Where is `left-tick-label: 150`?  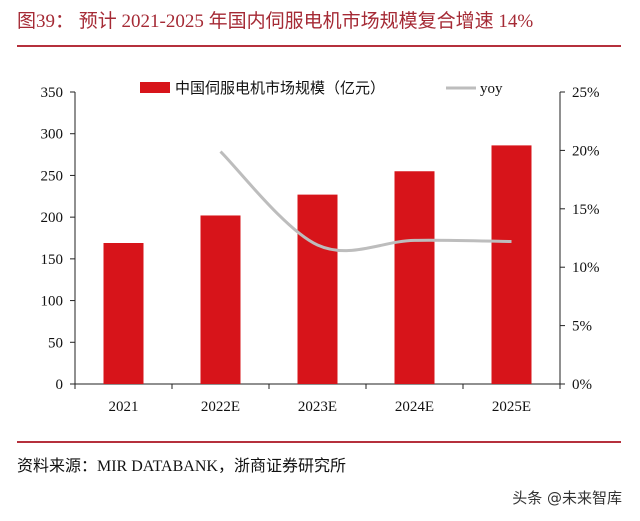
left-tick-label: 150 is located at coordinates (52, 260).